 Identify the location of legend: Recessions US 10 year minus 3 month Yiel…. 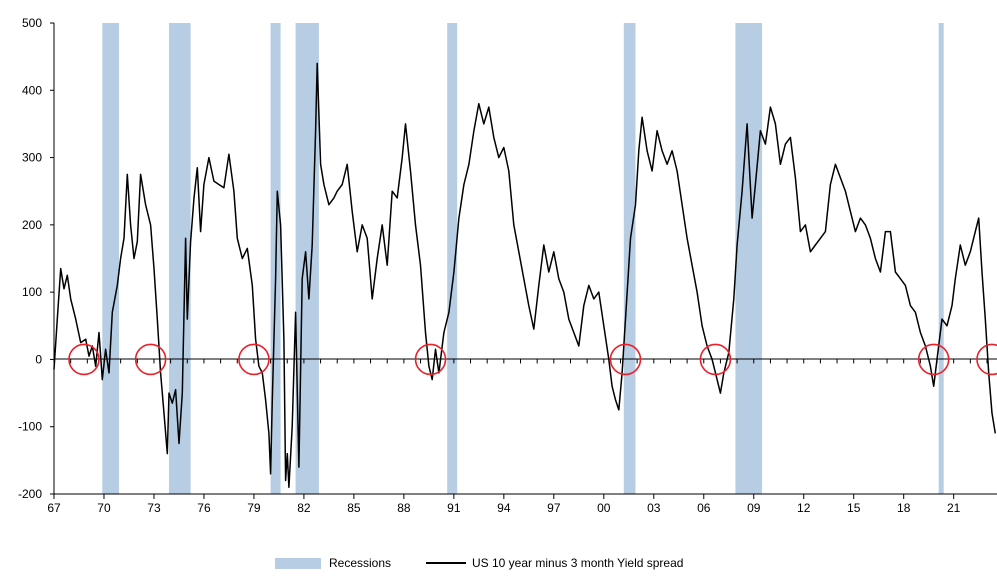
(498, 565).